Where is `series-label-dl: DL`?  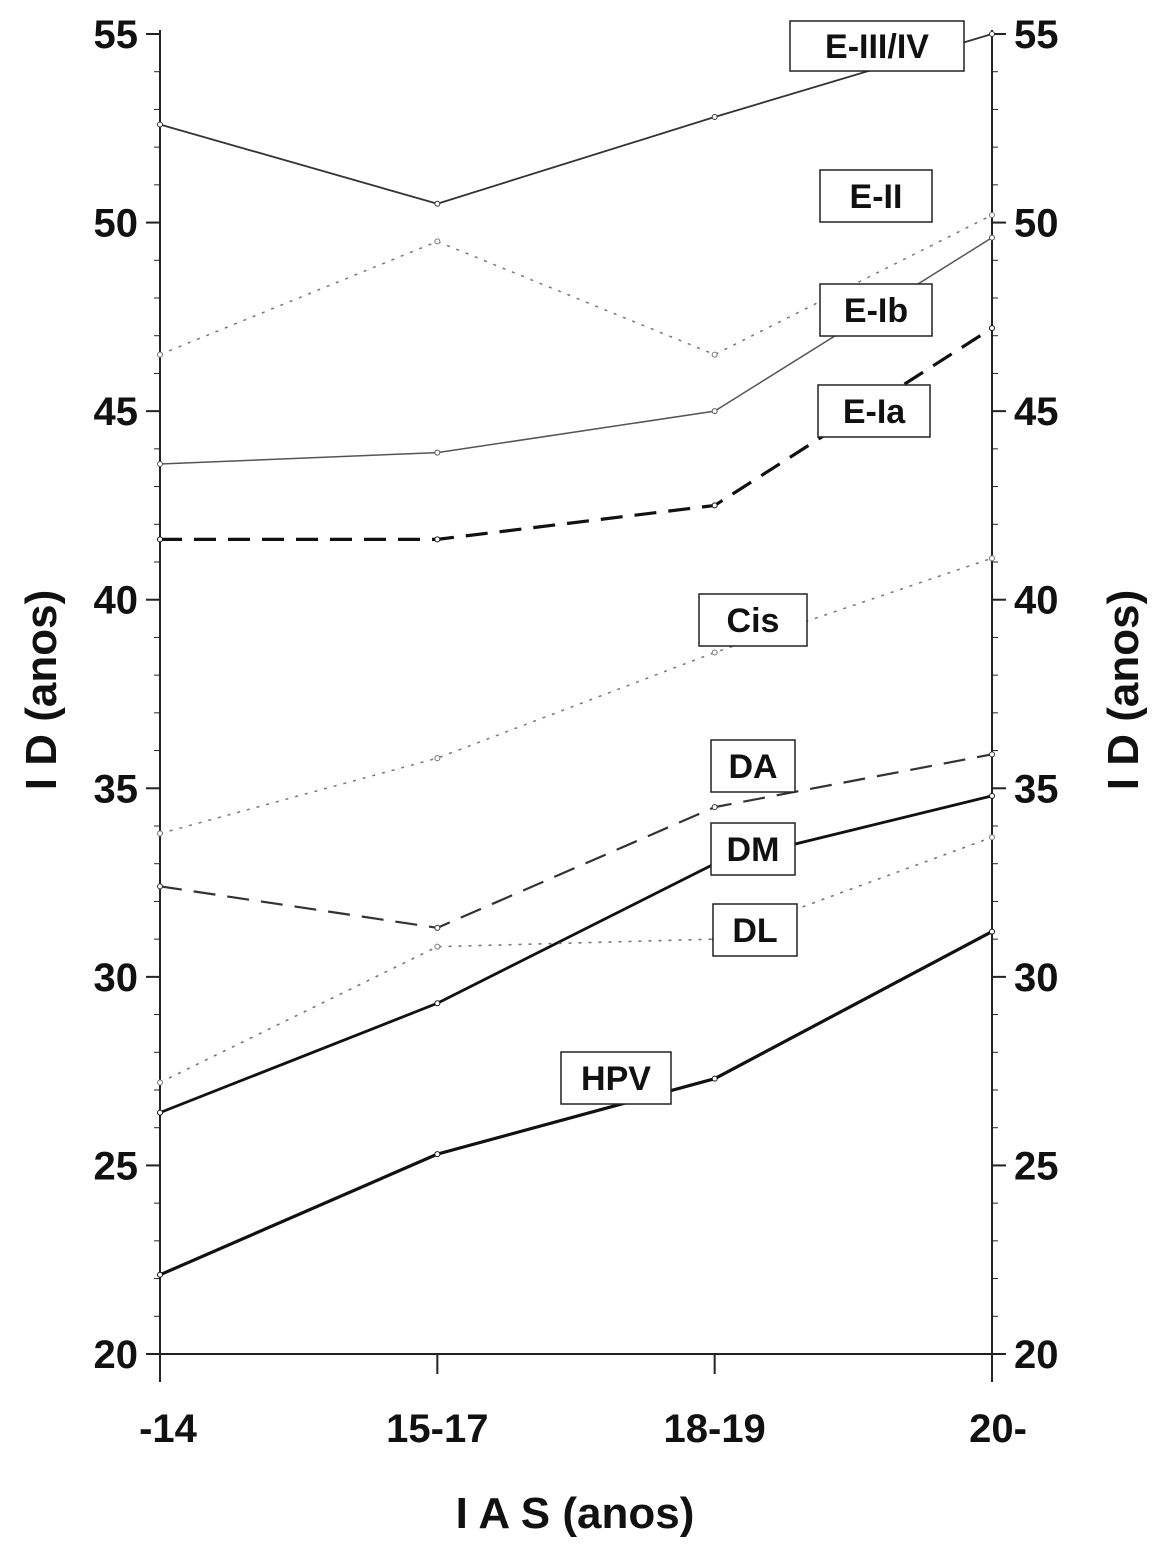 series-label-dl: DL is located at coordinates (755, 930).